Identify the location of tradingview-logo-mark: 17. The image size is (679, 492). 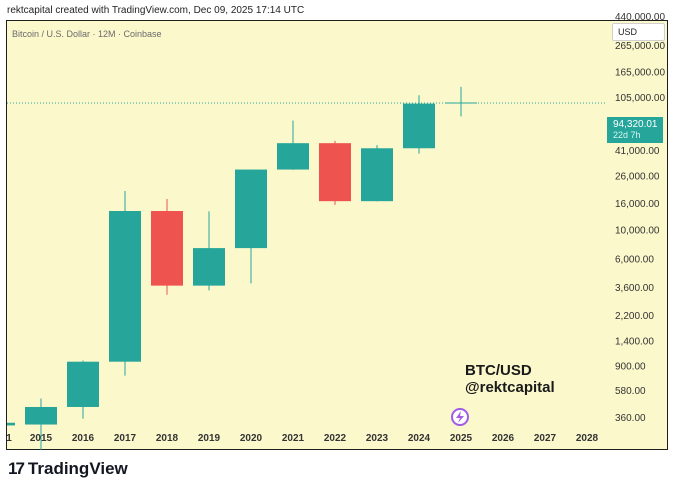
(16, 468).